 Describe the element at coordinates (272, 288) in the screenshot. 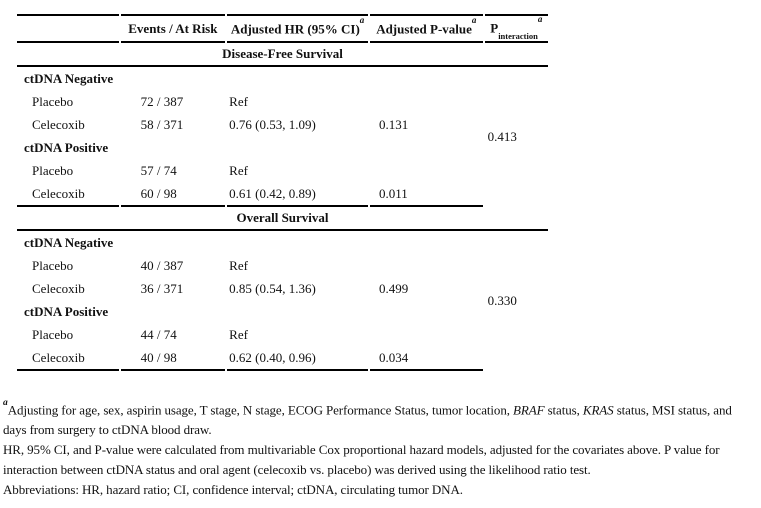

I see `adjusted-hr-value: 0.85 (0.54, 1.36)` at that location.